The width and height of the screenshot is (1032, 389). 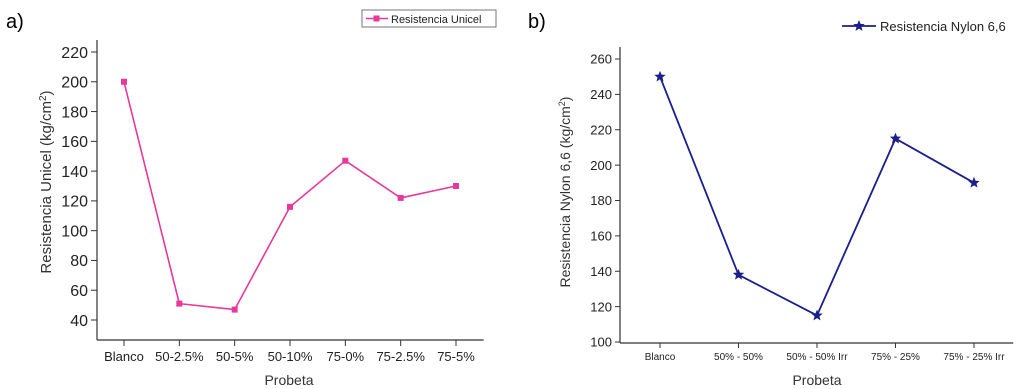 I want to click on x-tick-label: 50-10%, so click(x=290, y=356).